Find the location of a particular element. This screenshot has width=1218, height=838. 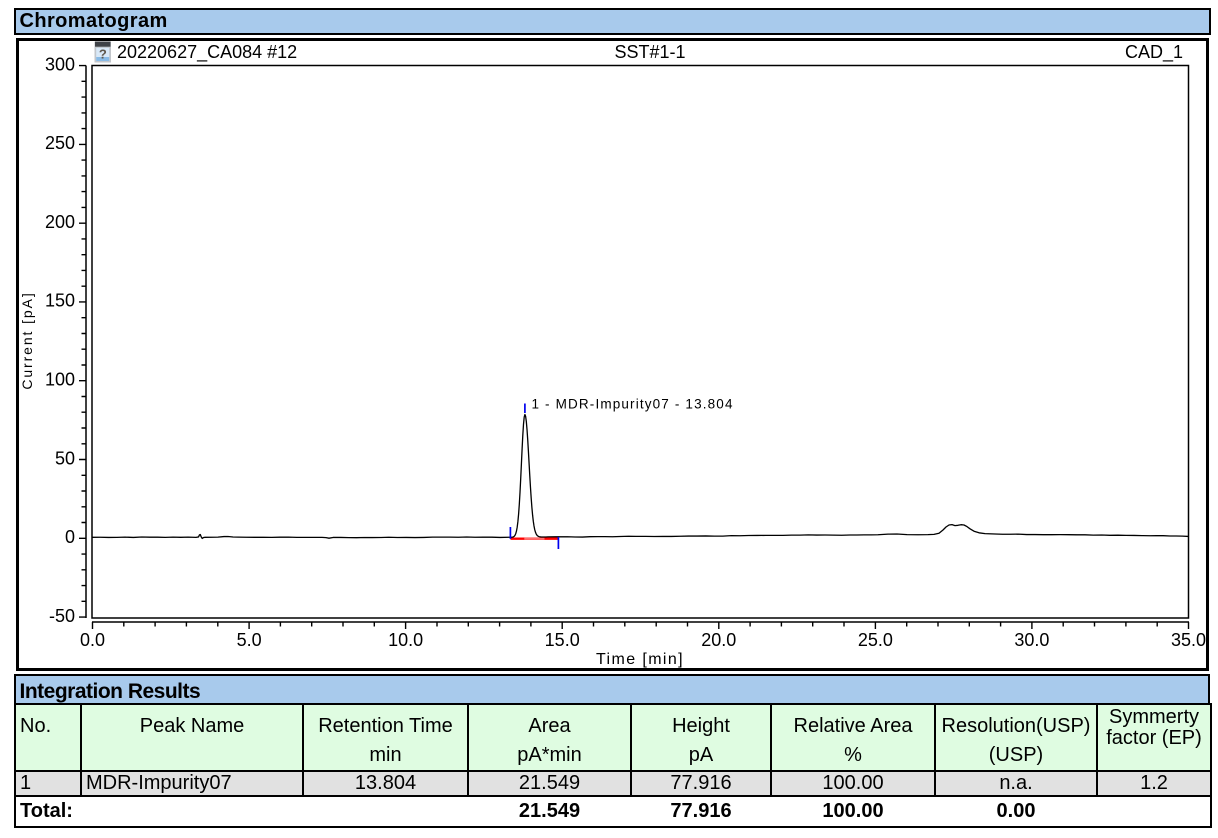

svg-text: Time [min] is located at coordinates (640, 659).